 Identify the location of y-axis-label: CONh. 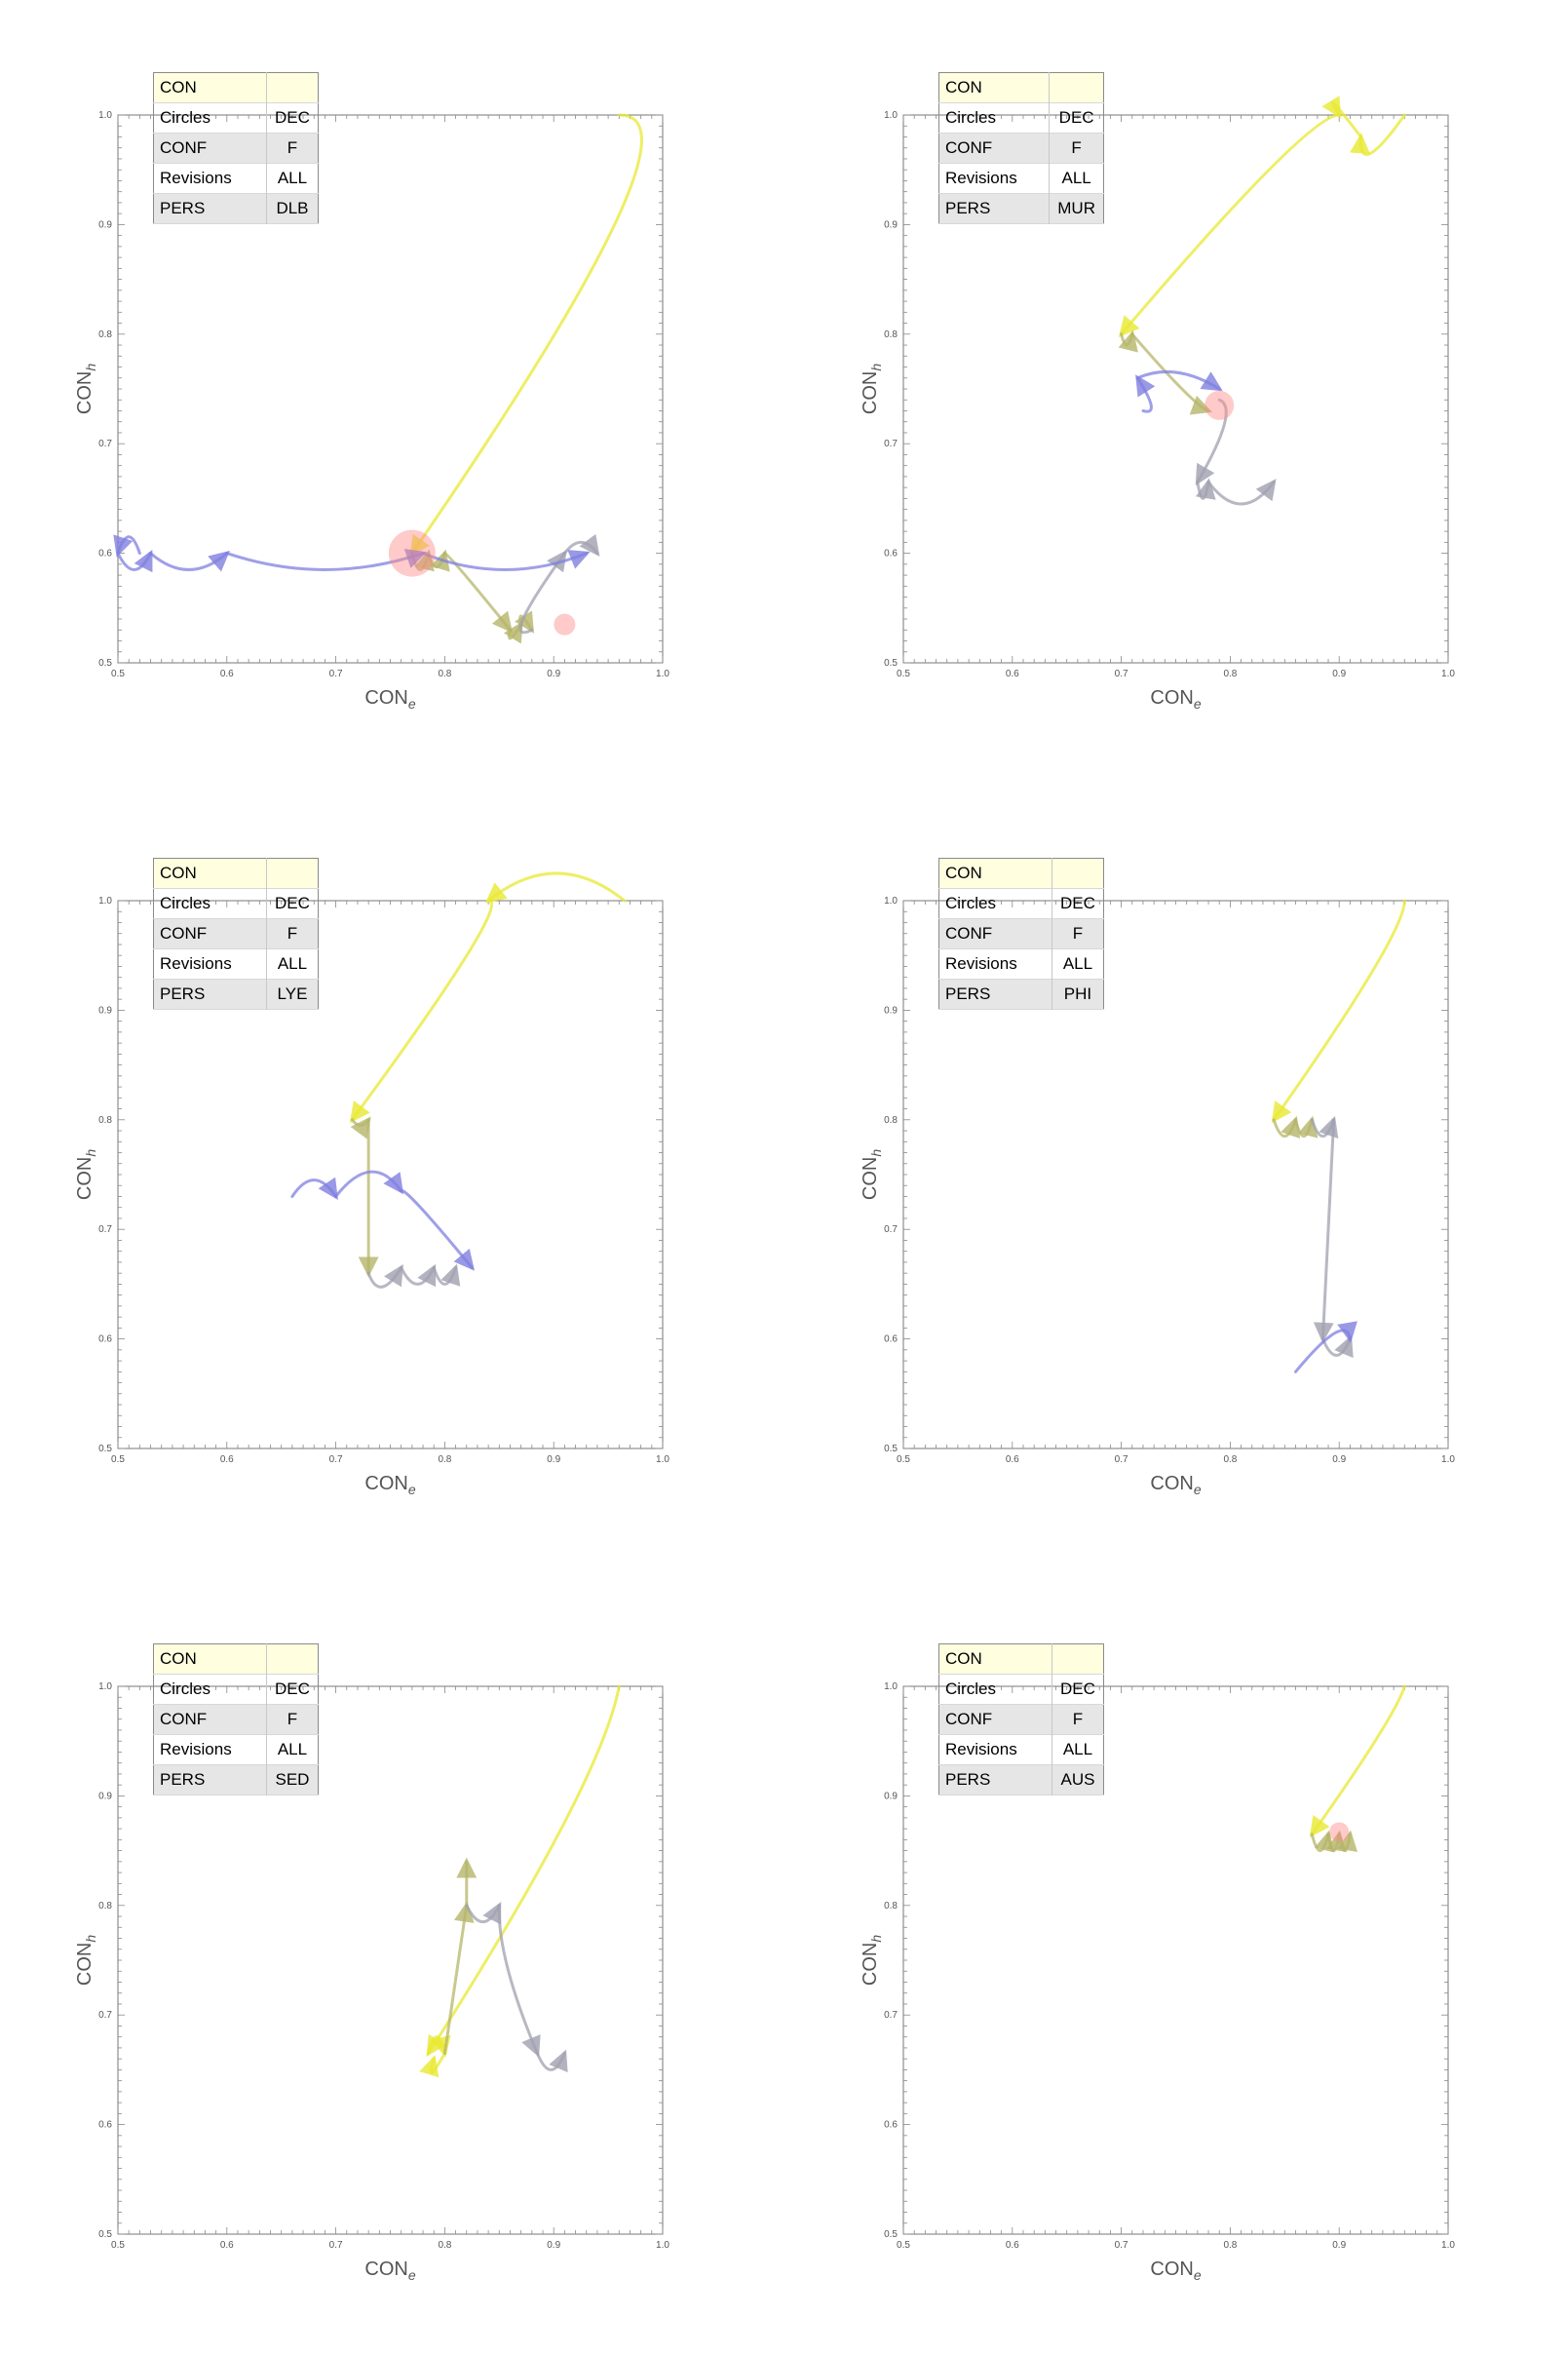
(872, 1961).